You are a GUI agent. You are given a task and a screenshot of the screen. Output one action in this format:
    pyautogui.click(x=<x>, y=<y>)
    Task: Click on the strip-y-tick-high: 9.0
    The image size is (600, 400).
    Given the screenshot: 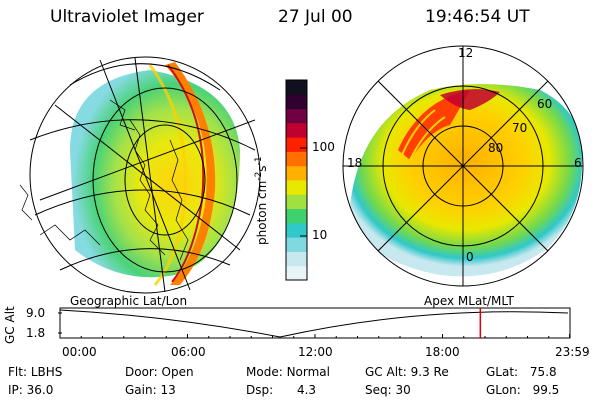 What is the action you would take?
    pyautogui.click(x=36, y=313)
    